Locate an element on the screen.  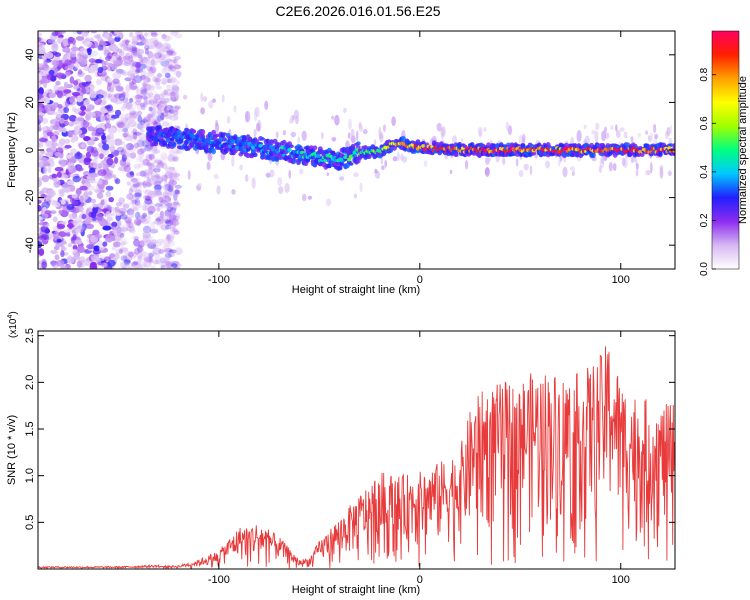
colorbar is located at coordinates (725, 150).